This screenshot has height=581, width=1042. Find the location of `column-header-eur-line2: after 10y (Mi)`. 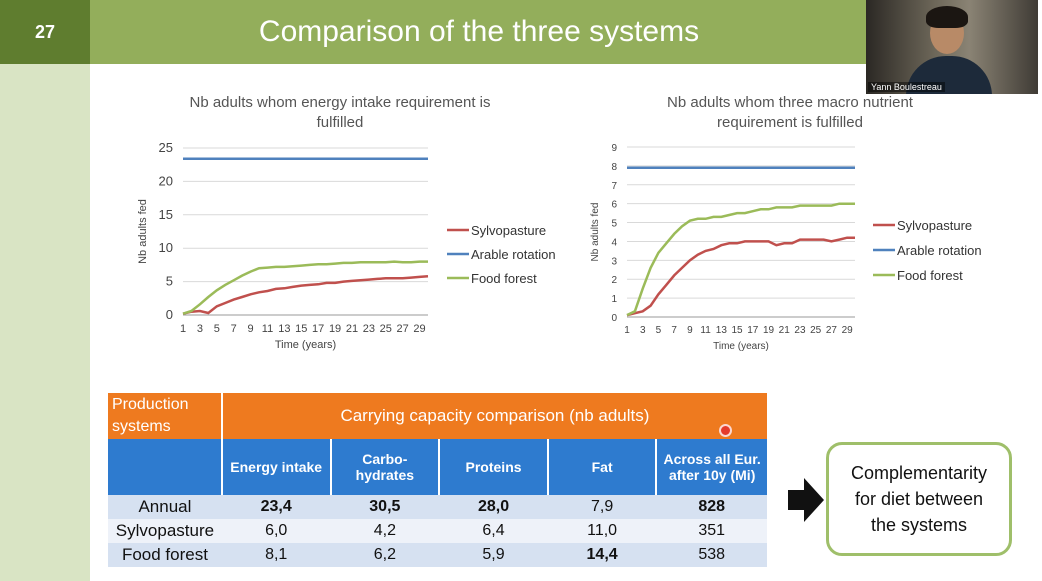

column-header-eur-line2: after 10y (Mi) is located at coordinates (712, 475).